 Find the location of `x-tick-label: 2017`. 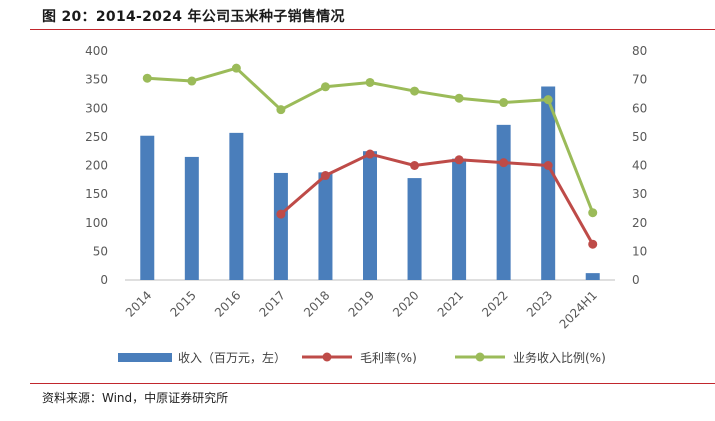

x-tick-label: 2017 is located at coordinates (272, 303).